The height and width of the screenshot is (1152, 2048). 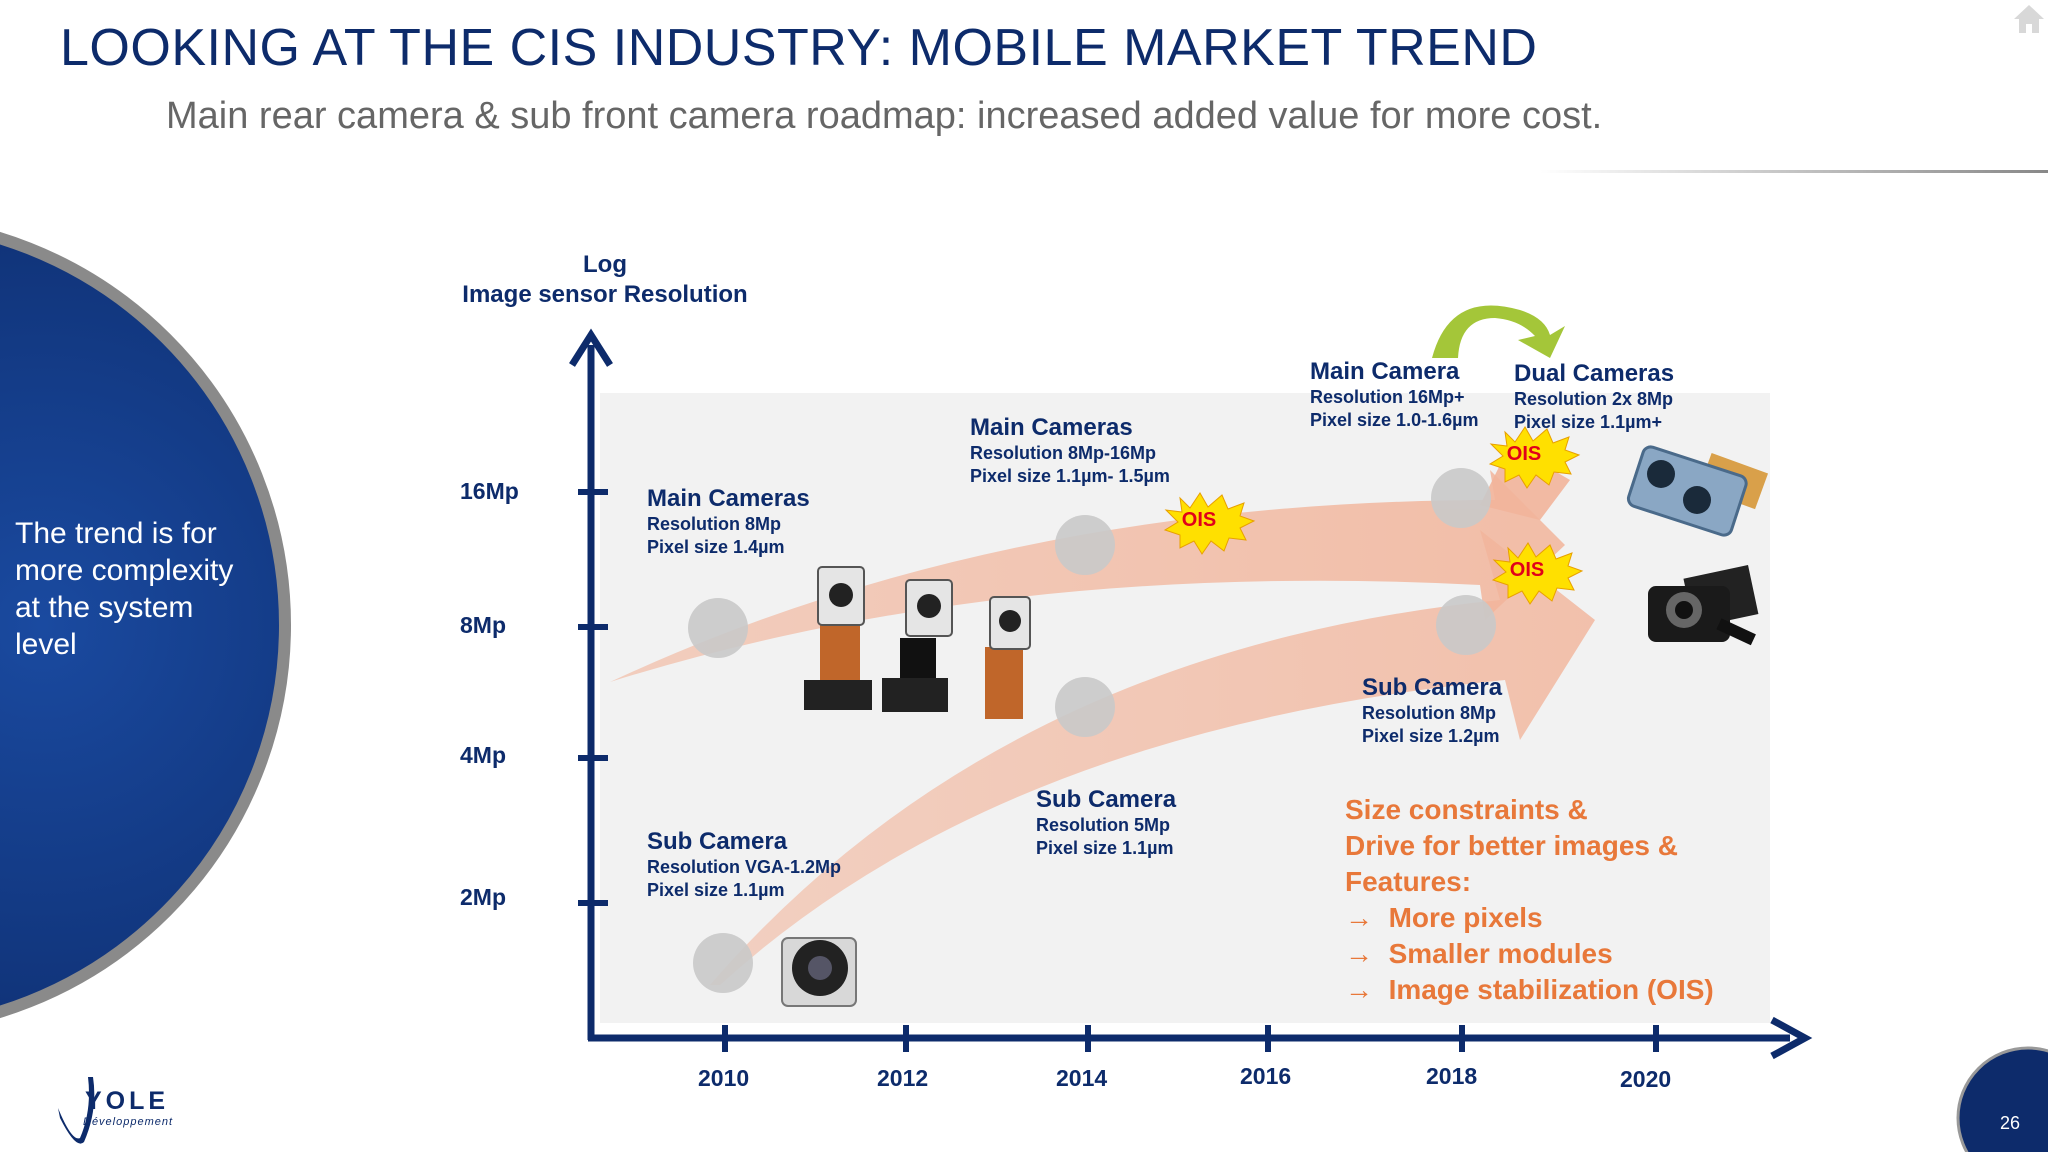 I want to click on x-axis-arrowhead, so click(x=1791, y=1038).